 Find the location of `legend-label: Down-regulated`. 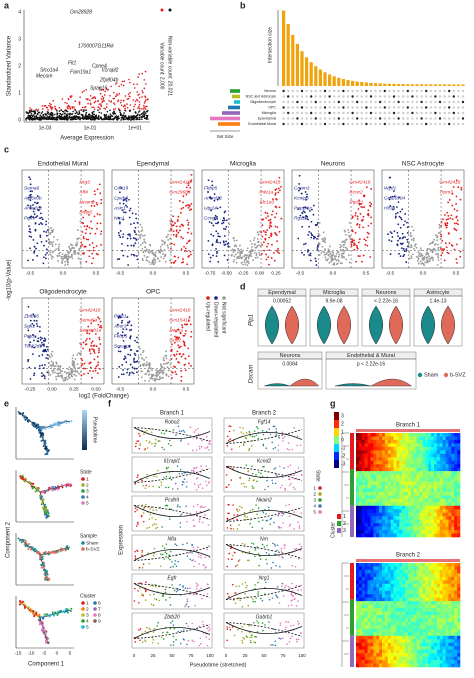

legend-label: Down-regulated is located at coordinates (216, 320).